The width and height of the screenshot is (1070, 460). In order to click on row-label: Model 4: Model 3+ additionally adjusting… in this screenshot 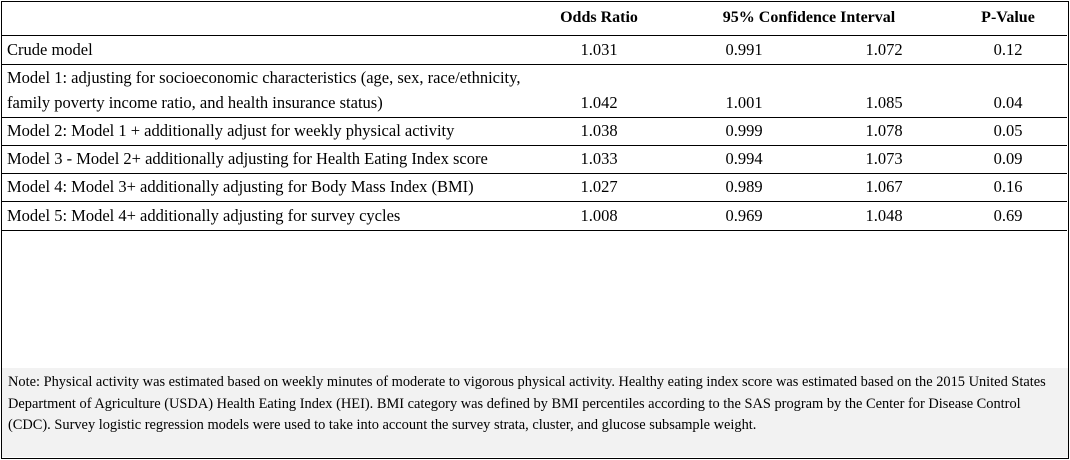, I will do `click(265, 187)`.